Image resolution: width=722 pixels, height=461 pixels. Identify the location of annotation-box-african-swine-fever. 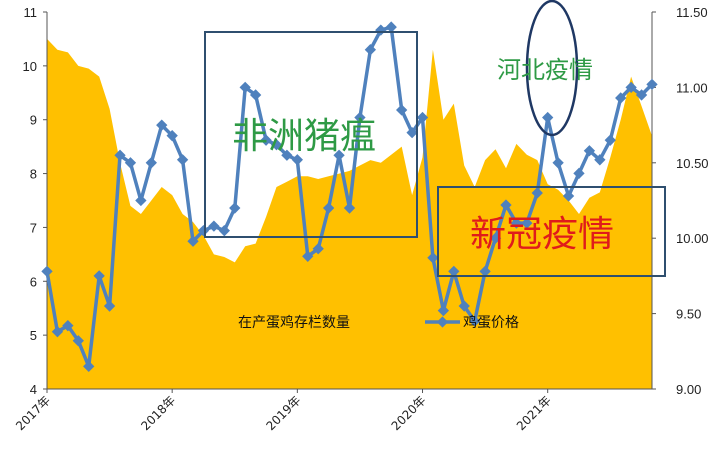
(311, 134).